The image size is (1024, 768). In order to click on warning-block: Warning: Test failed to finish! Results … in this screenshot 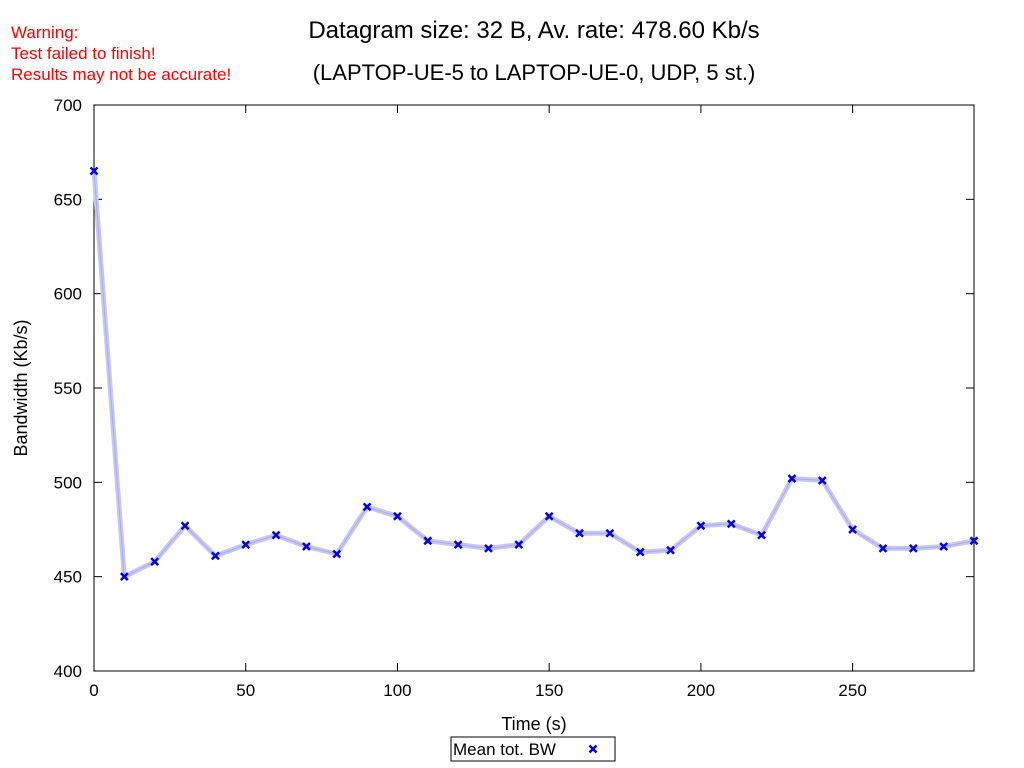, I will do `click(121, 53)`.